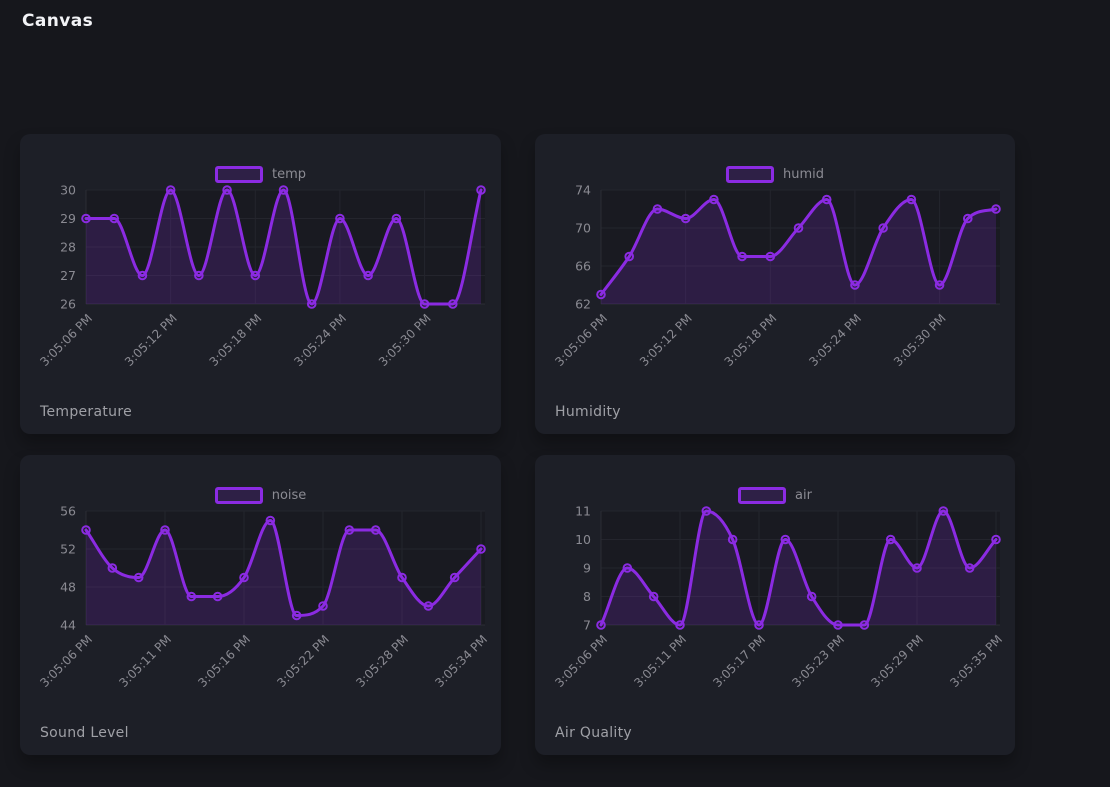  What do you see at coordinates (303, 661) in the screenshot?
I see `svg-text: 3:05:22 PM` at bounding box center [303, 661].